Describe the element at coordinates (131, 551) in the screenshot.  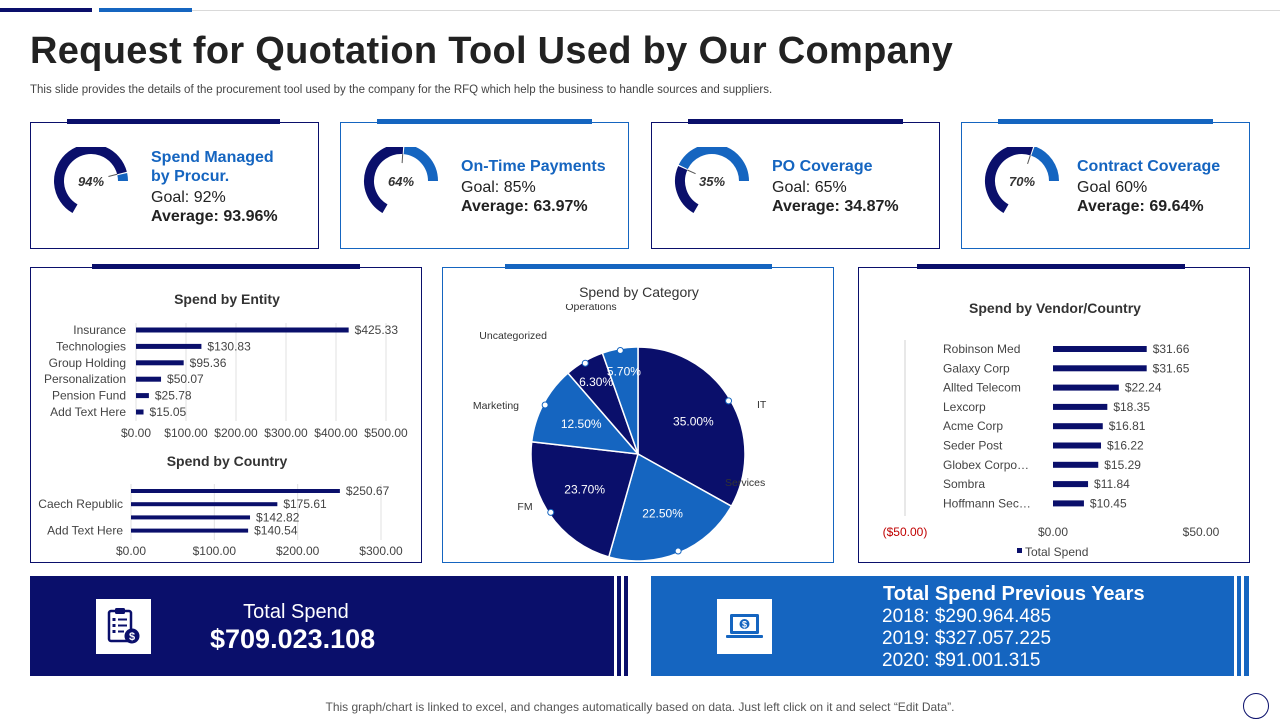
I see `tick-label: $0.00` at that location.